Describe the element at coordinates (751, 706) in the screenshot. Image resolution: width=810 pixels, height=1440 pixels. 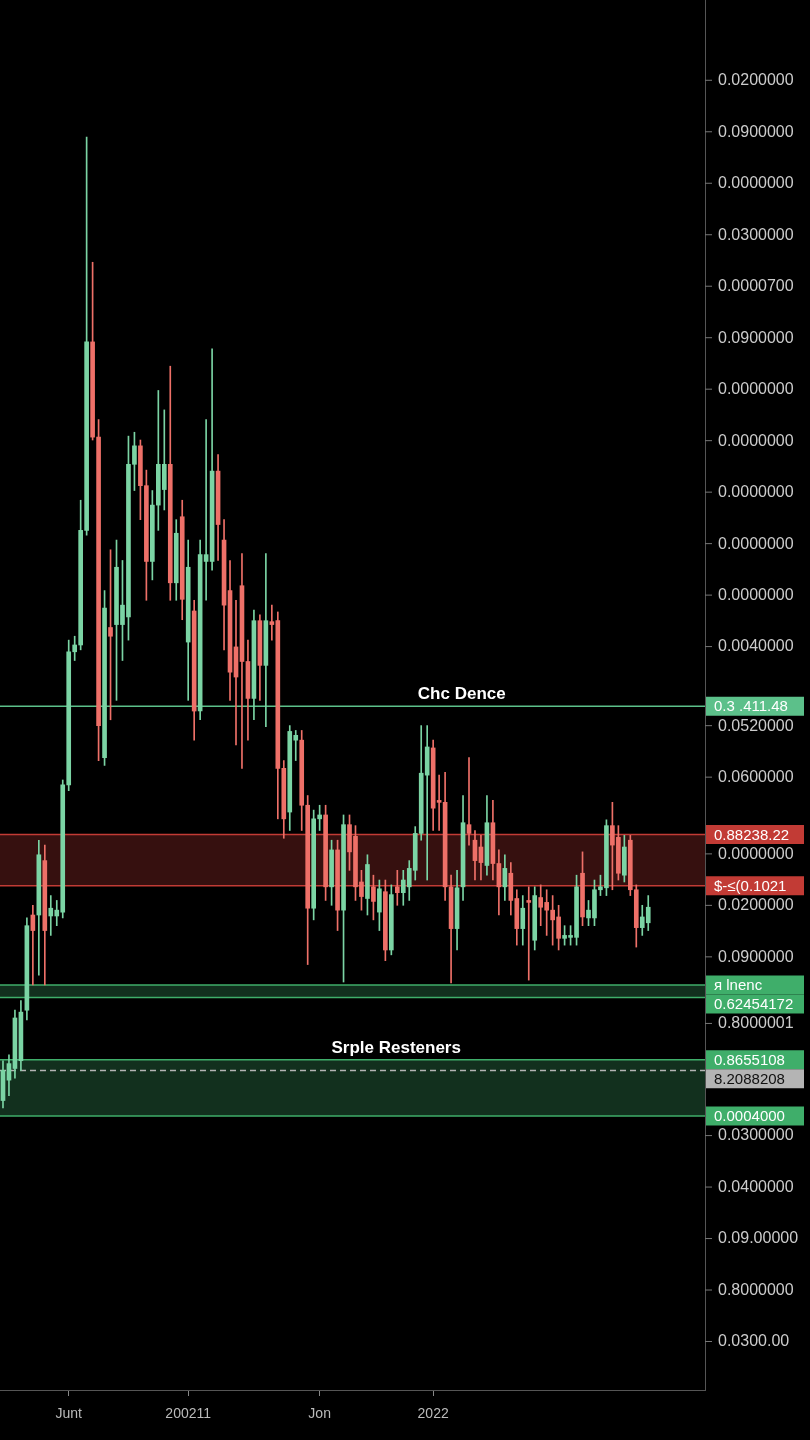
I see `text: 0.3 .411.48` at that location.